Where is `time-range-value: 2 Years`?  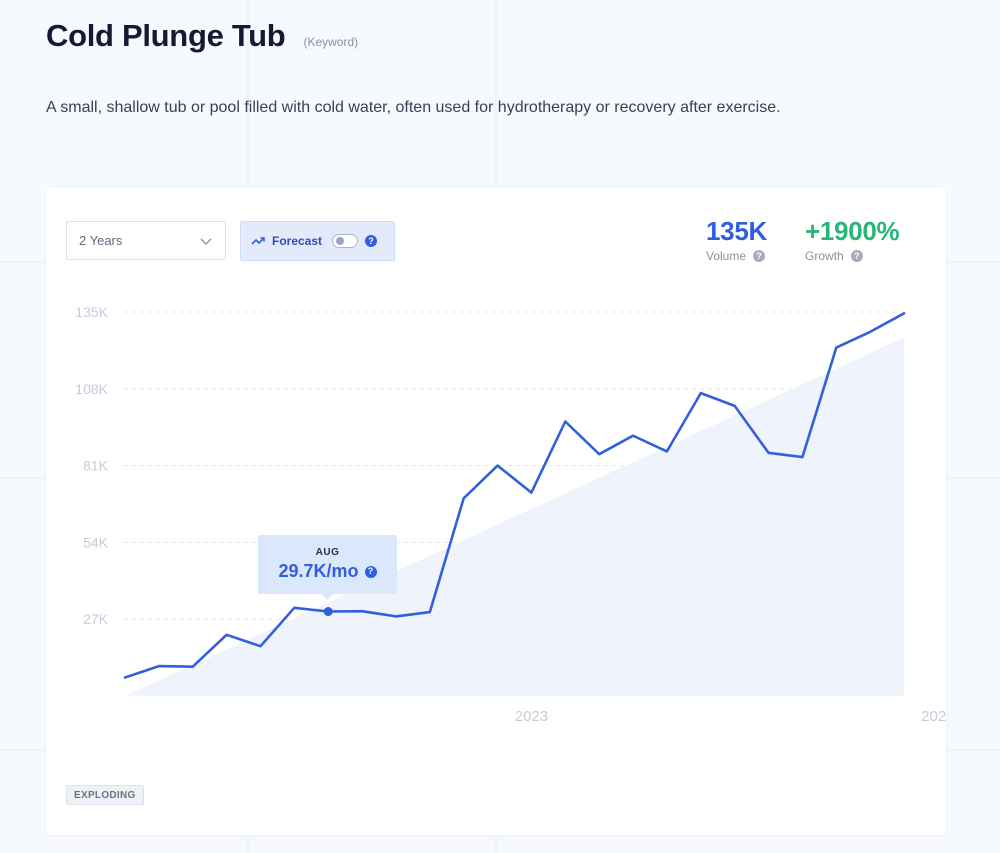 time-range-value: 2 Years is located at coordinates (101, 240).